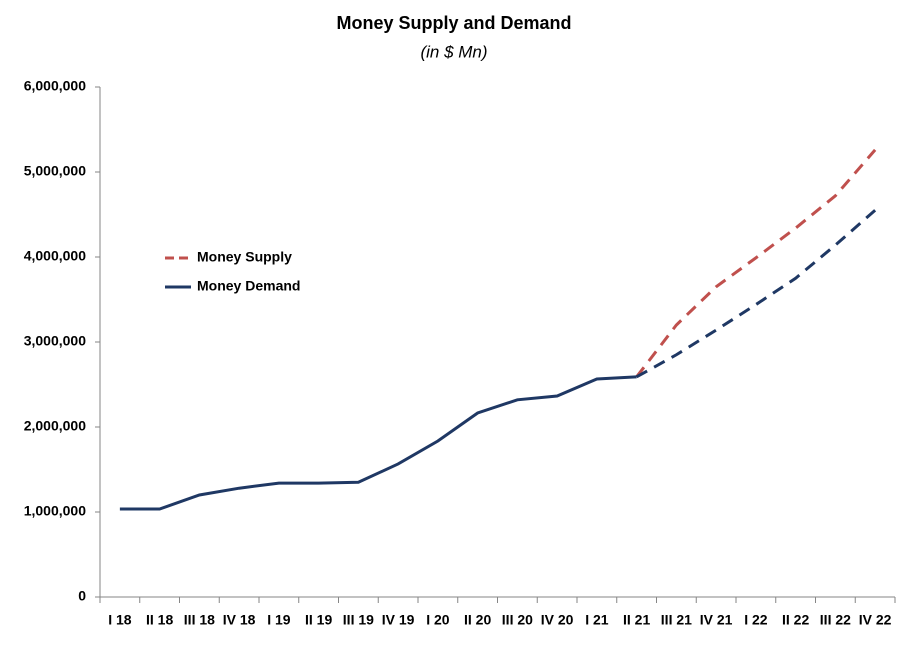  I want to click on y-tick-label: 4,000,000, so click(55, 256).